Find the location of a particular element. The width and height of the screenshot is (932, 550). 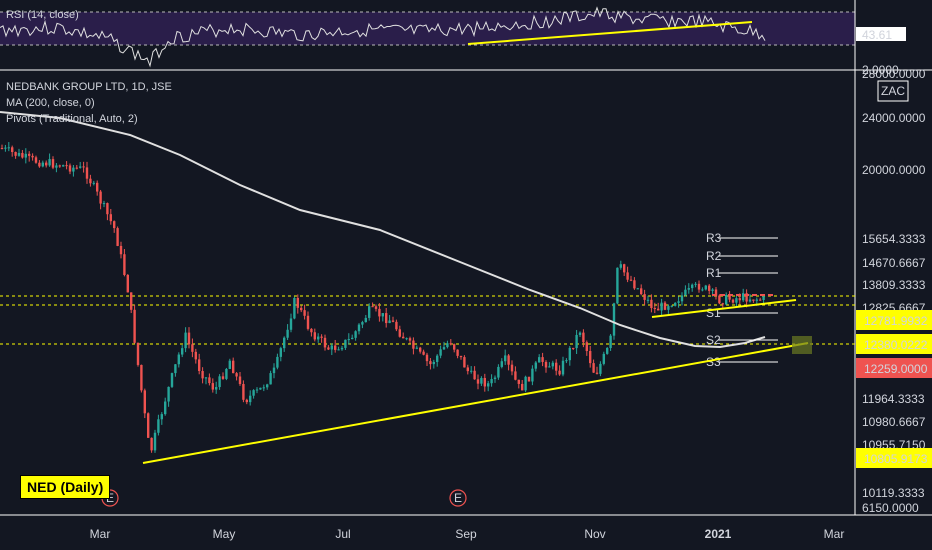

price-label-text: 12781.9932 is located at coordinates (896, 321).